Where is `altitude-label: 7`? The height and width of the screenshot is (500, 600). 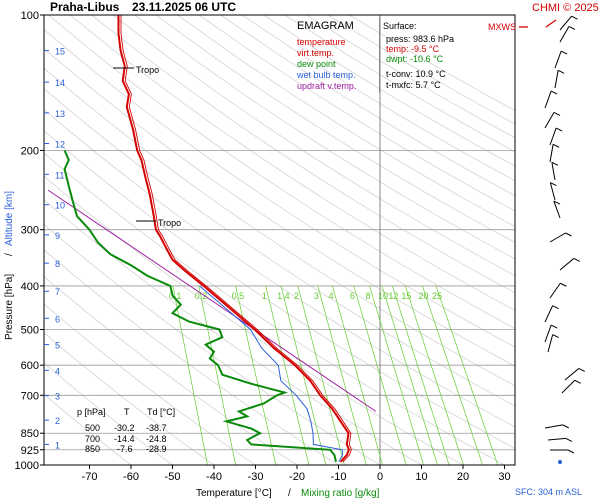
altitude-label: 7 is located at coordinates (57, 292).